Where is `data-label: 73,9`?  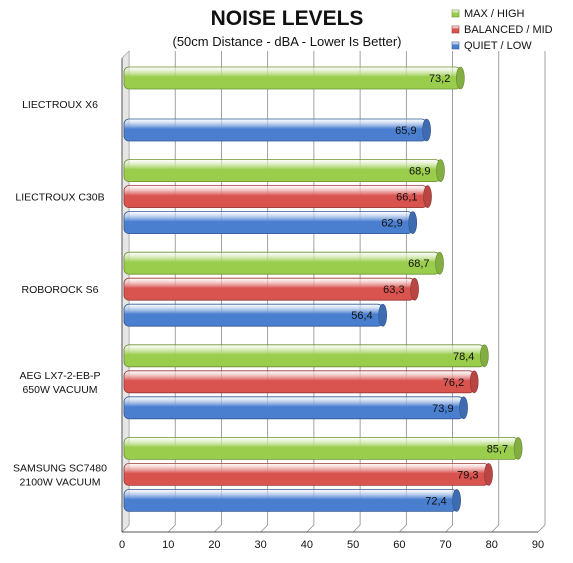 data-label: 73,9 is located at coordinates (442, 409).